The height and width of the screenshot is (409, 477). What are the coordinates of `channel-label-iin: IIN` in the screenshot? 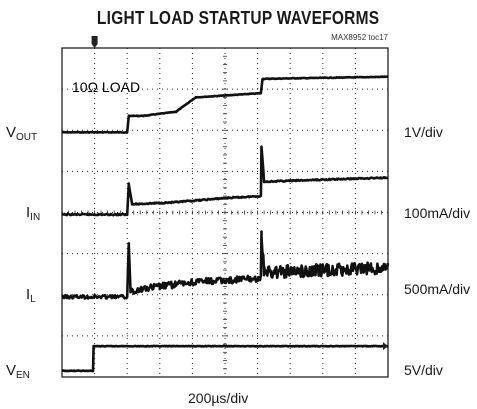 It's located at (33, 213).